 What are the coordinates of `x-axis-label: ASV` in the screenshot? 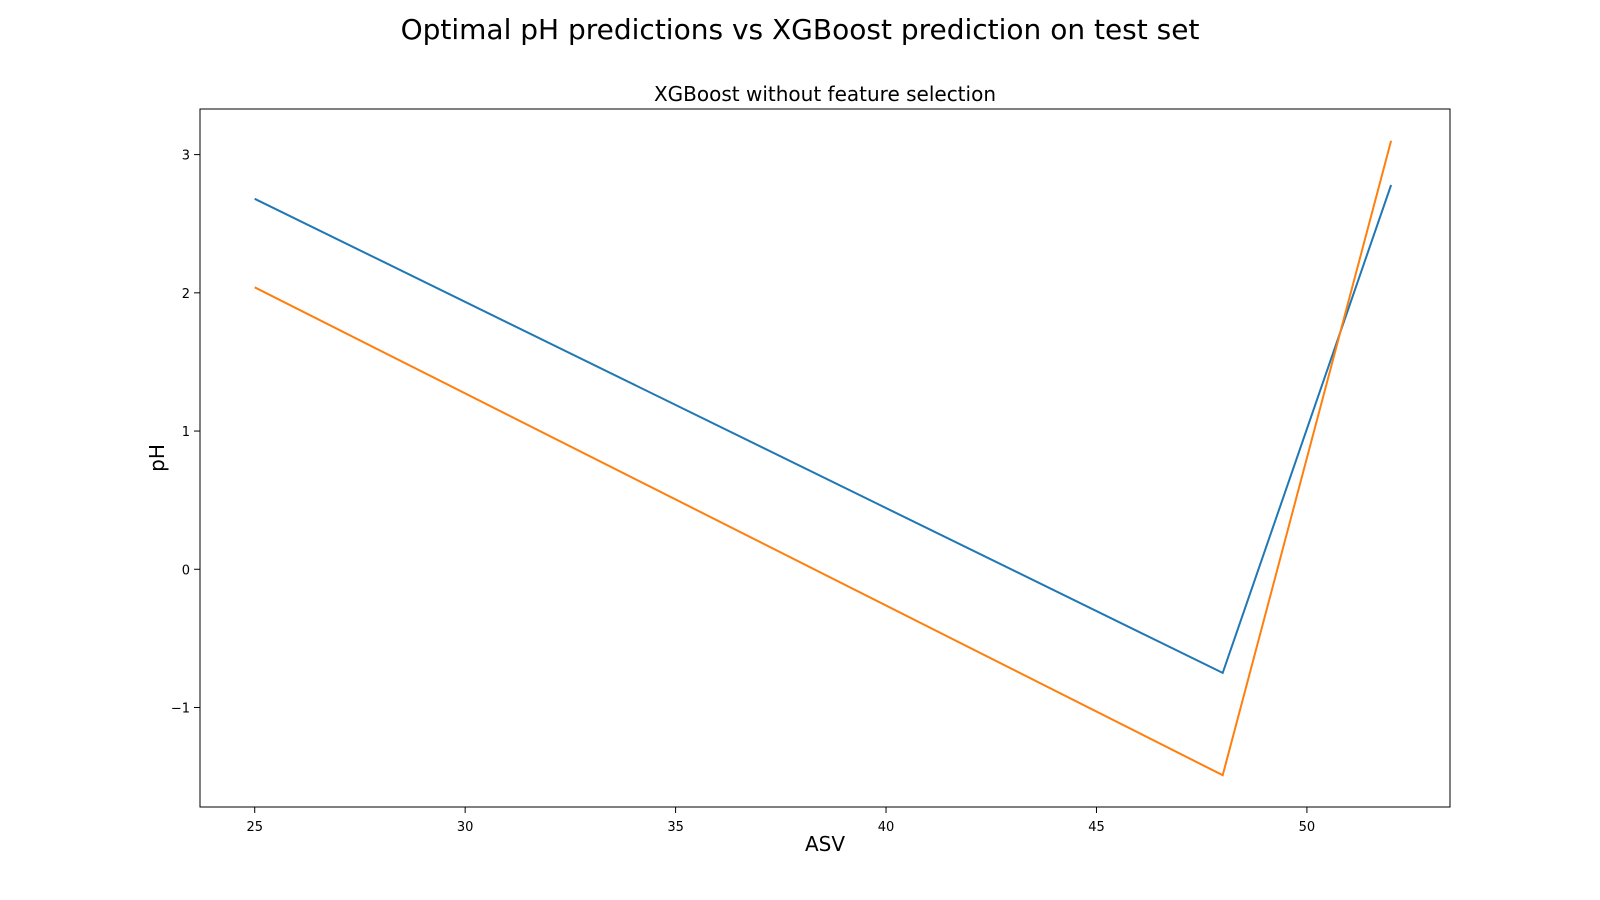 It's located at (825, 844).